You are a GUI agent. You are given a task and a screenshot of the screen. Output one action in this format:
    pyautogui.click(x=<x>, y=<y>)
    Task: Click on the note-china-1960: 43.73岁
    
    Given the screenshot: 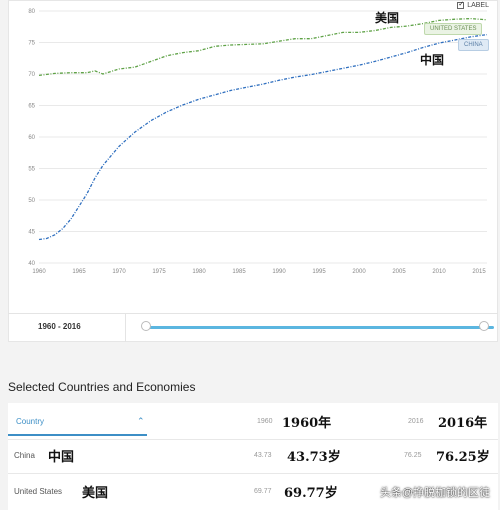 What is the action you would take?
    pyautogui.click(x=314, y=457)
    